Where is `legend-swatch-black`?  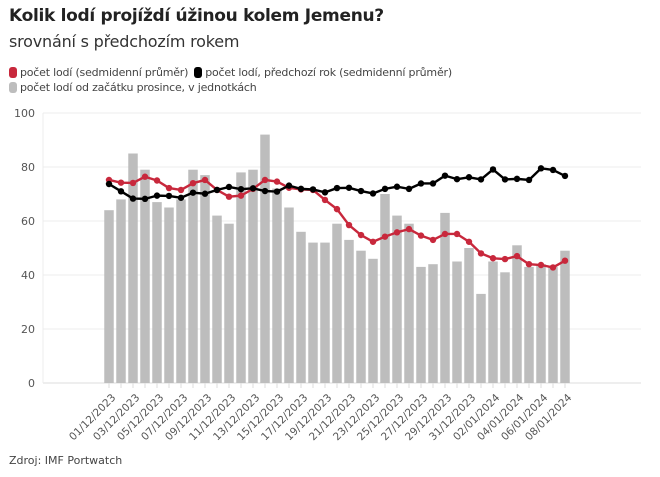
legend-swatch-black is located at coordinates (198, 72).